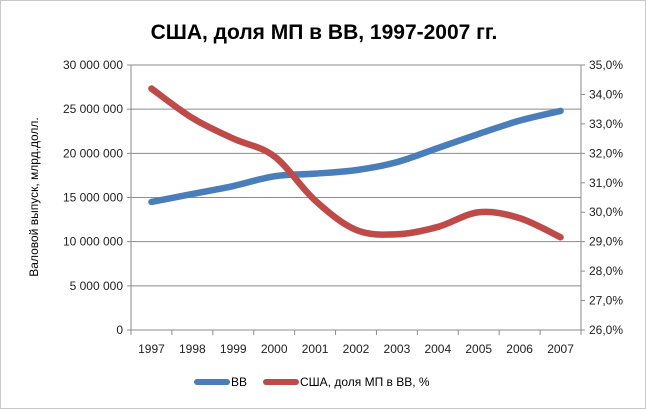 Image resolution: width=646 pixels, height=410 pixels. Describe the element at coordinates (97, 286) in the screenshot. I see `left-tick-label: 5 000 000` at that location.